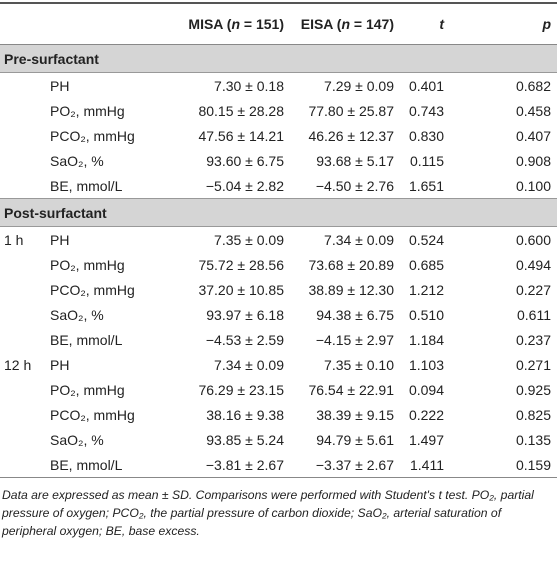 The image size is (557, 577). Describe the element at coordinates (426, 439) in the screenshot. I see `value-cell: 1.497` at that location.